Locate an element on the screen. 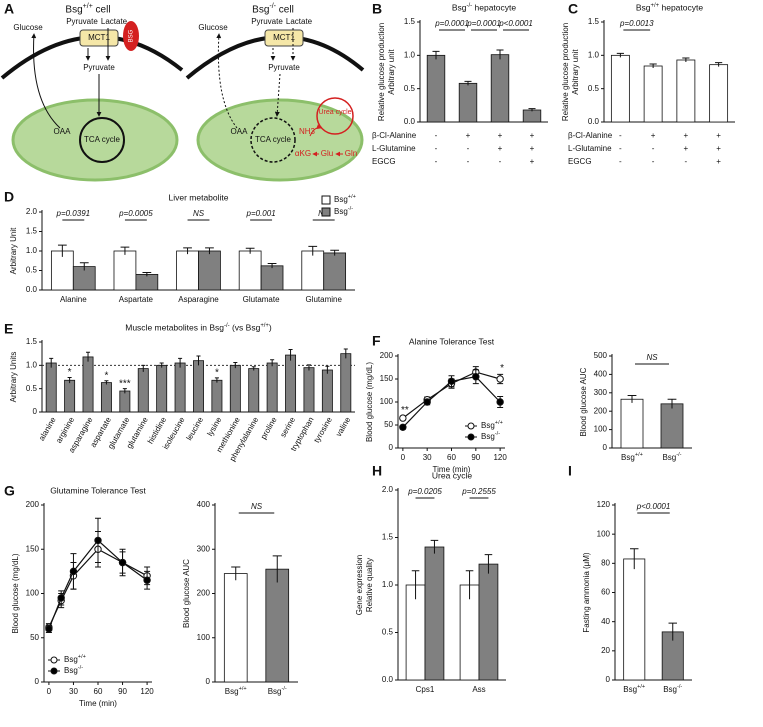  mitochondrion is located at coordinates (280, 140).